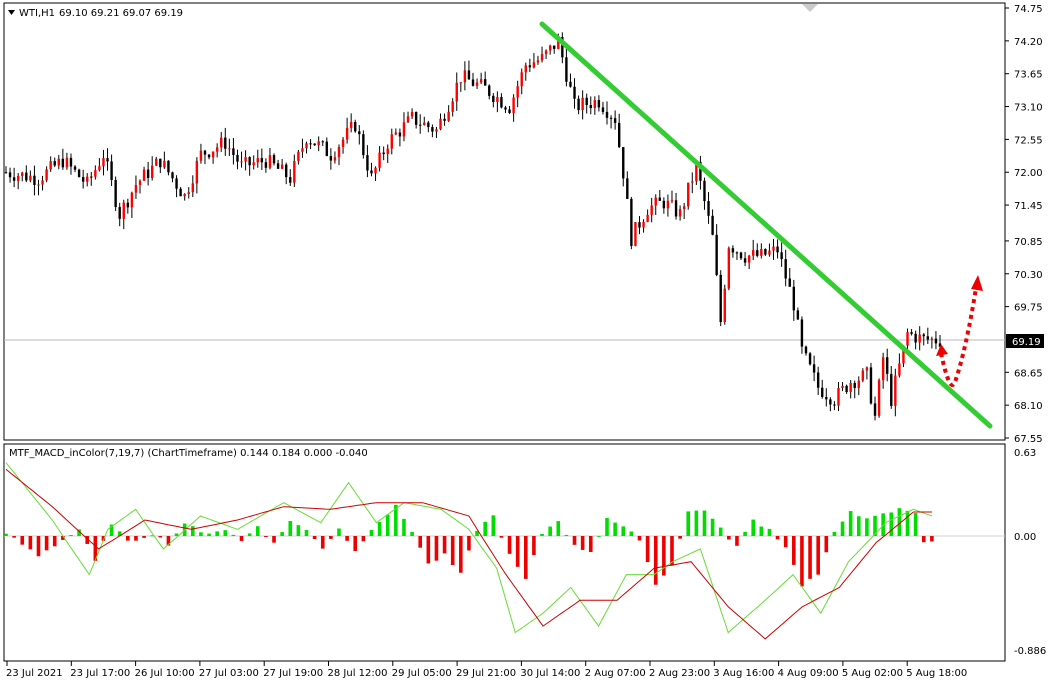  What do you see at coordinates (959, 331) in the screenshot?
I see `projection-arrow` at bounding box center [959, 331].